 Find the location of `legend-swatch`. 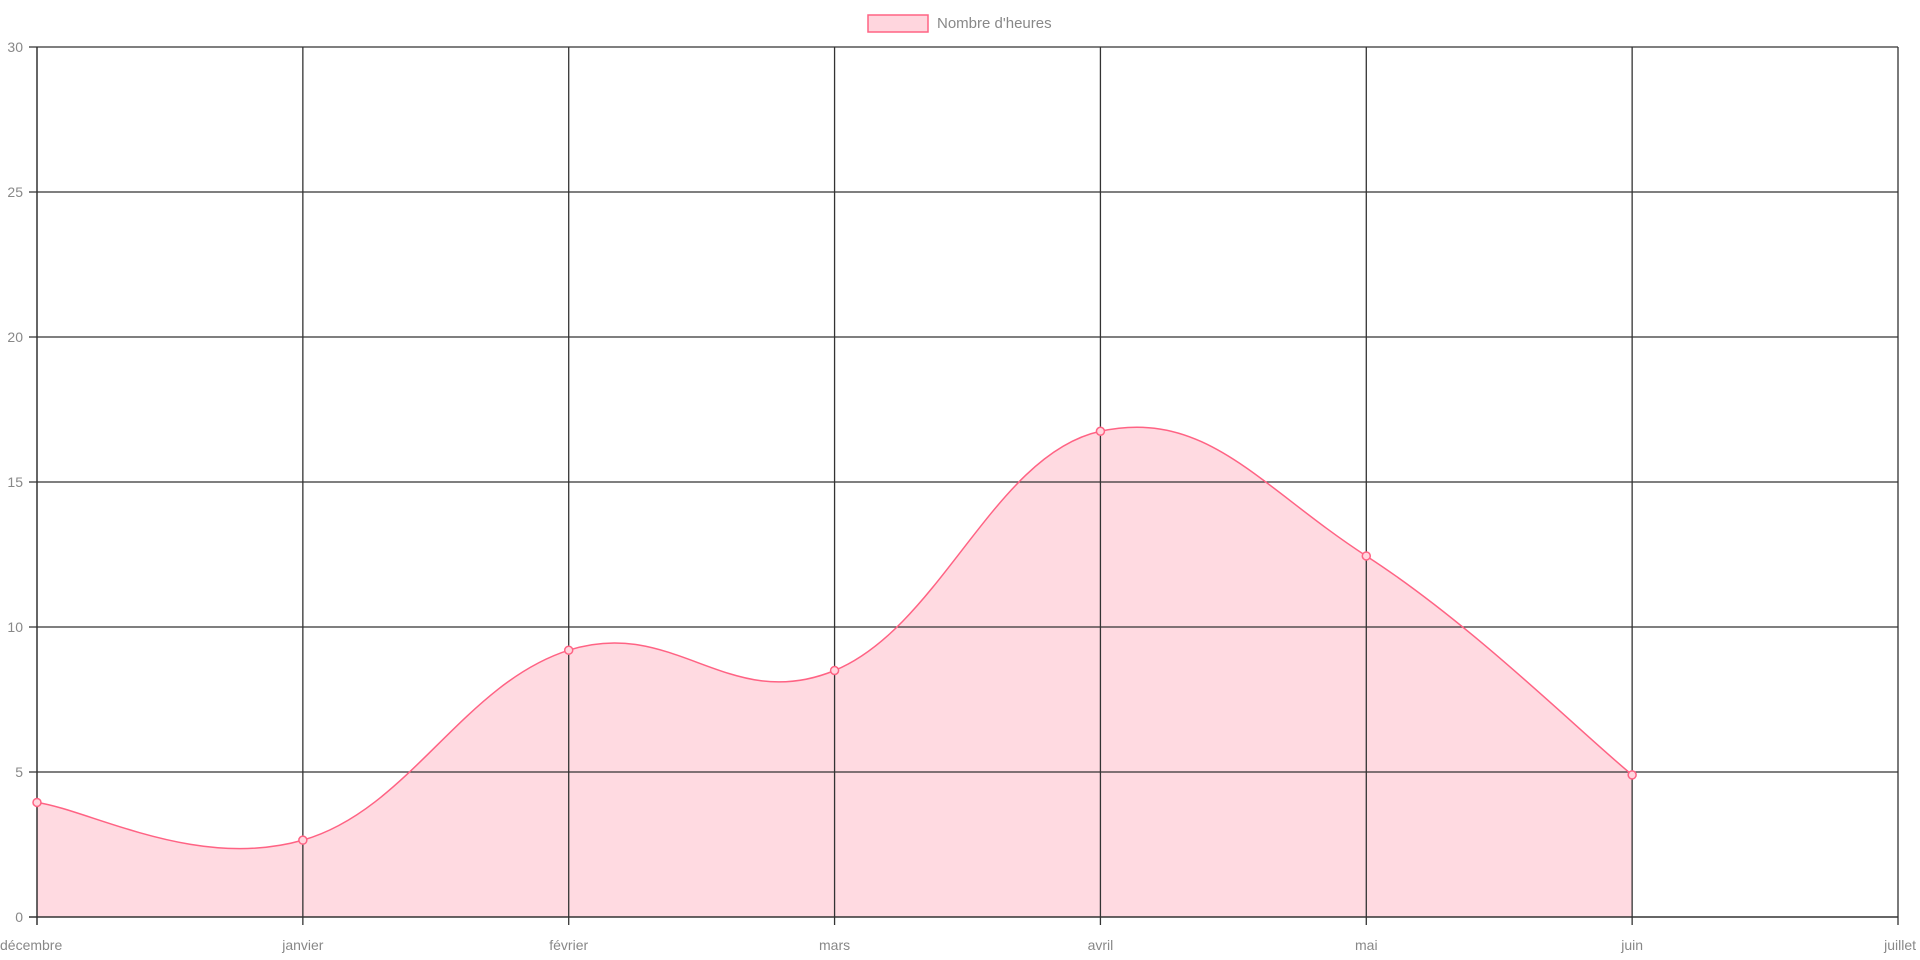

legend-swatch is located at coordinates (898, 23).